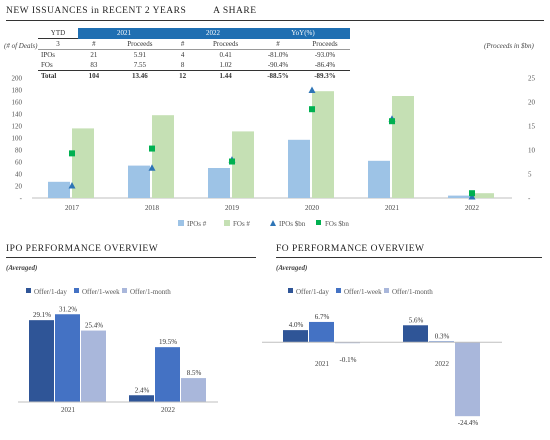 Image resolution: width=550 pixels, height=440 pixels. What do you see at coordinates (337, 224) in the screenshot?
I see `legend-label: FOs $bn` at bounding box center [337, 224].